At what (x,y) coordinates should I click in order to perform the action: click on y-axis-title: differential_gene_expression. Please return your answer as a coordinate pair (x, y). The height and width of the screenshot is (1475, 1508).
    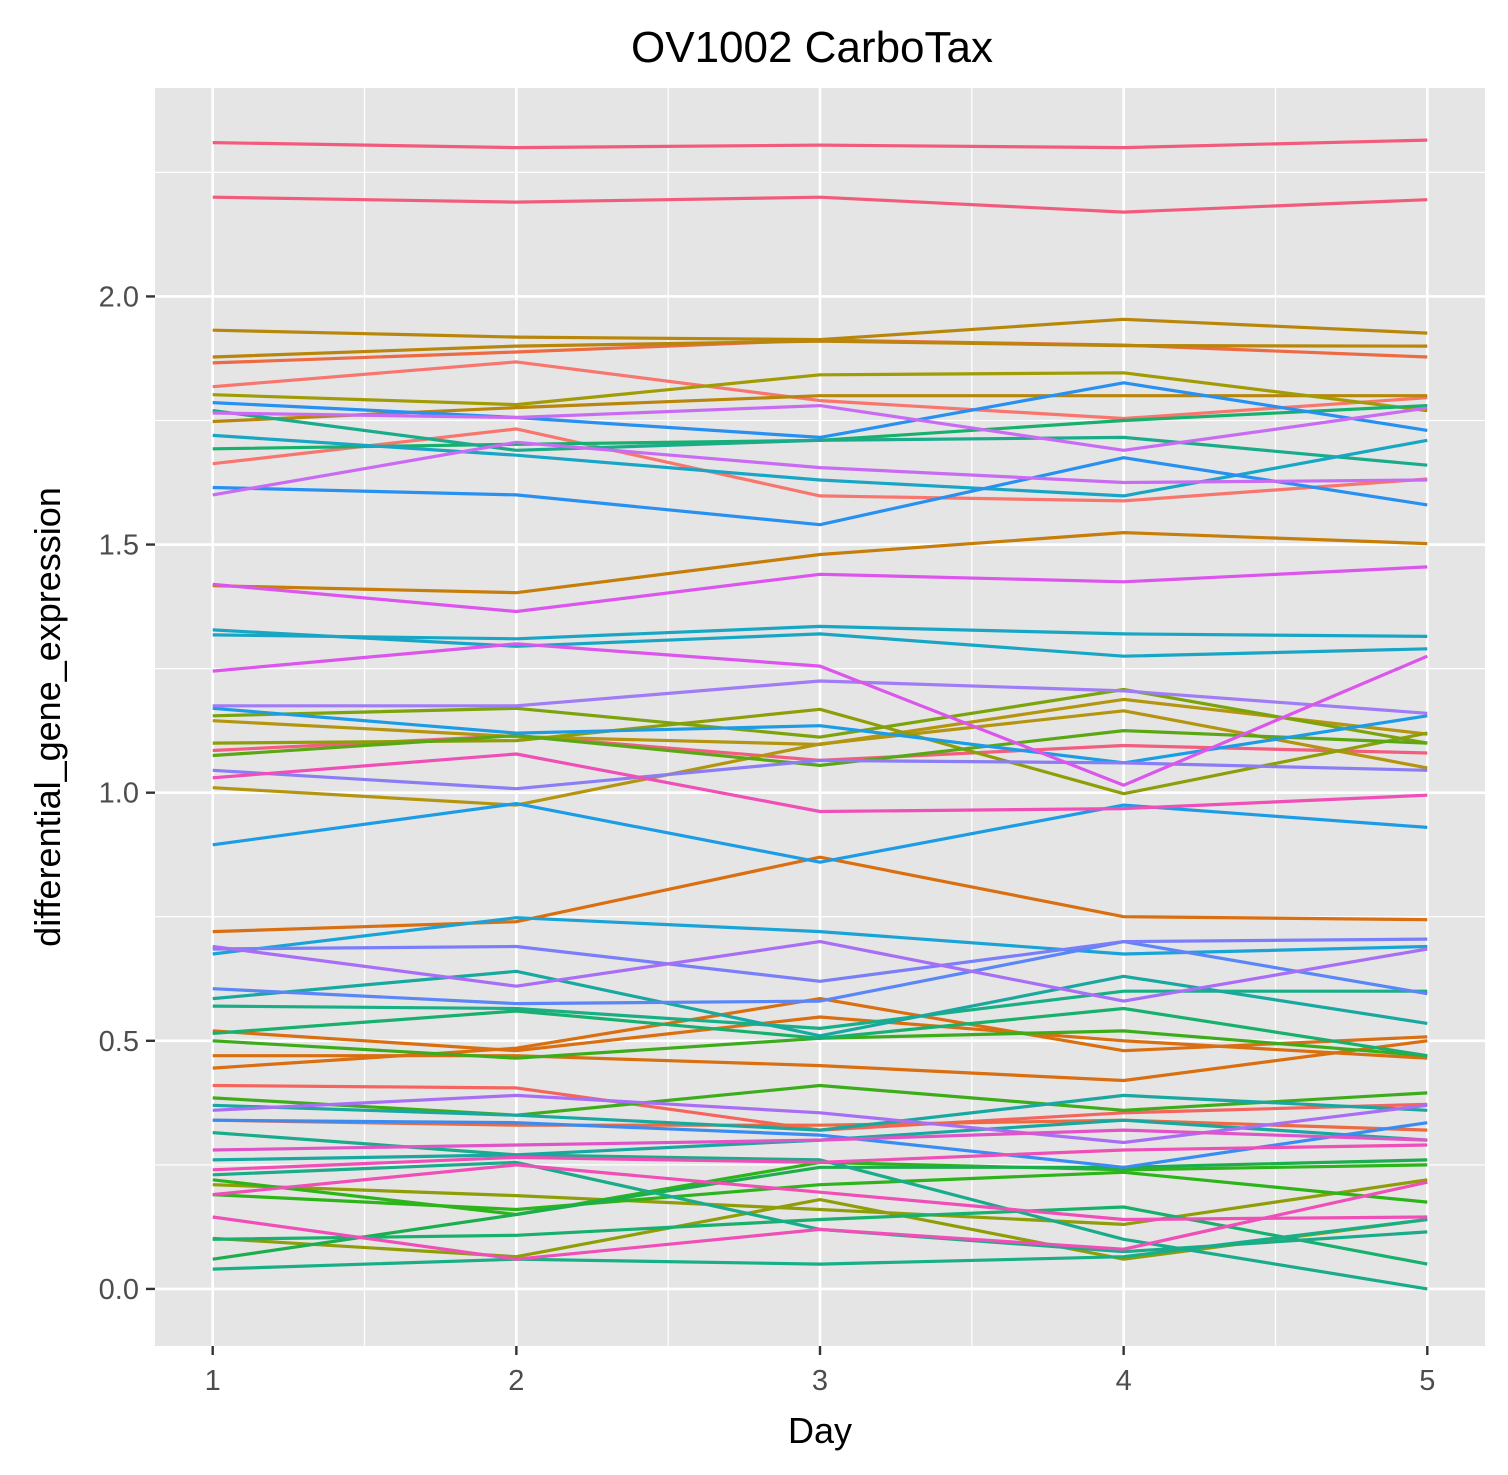
    Looking at the image, I should click on (47, 717).